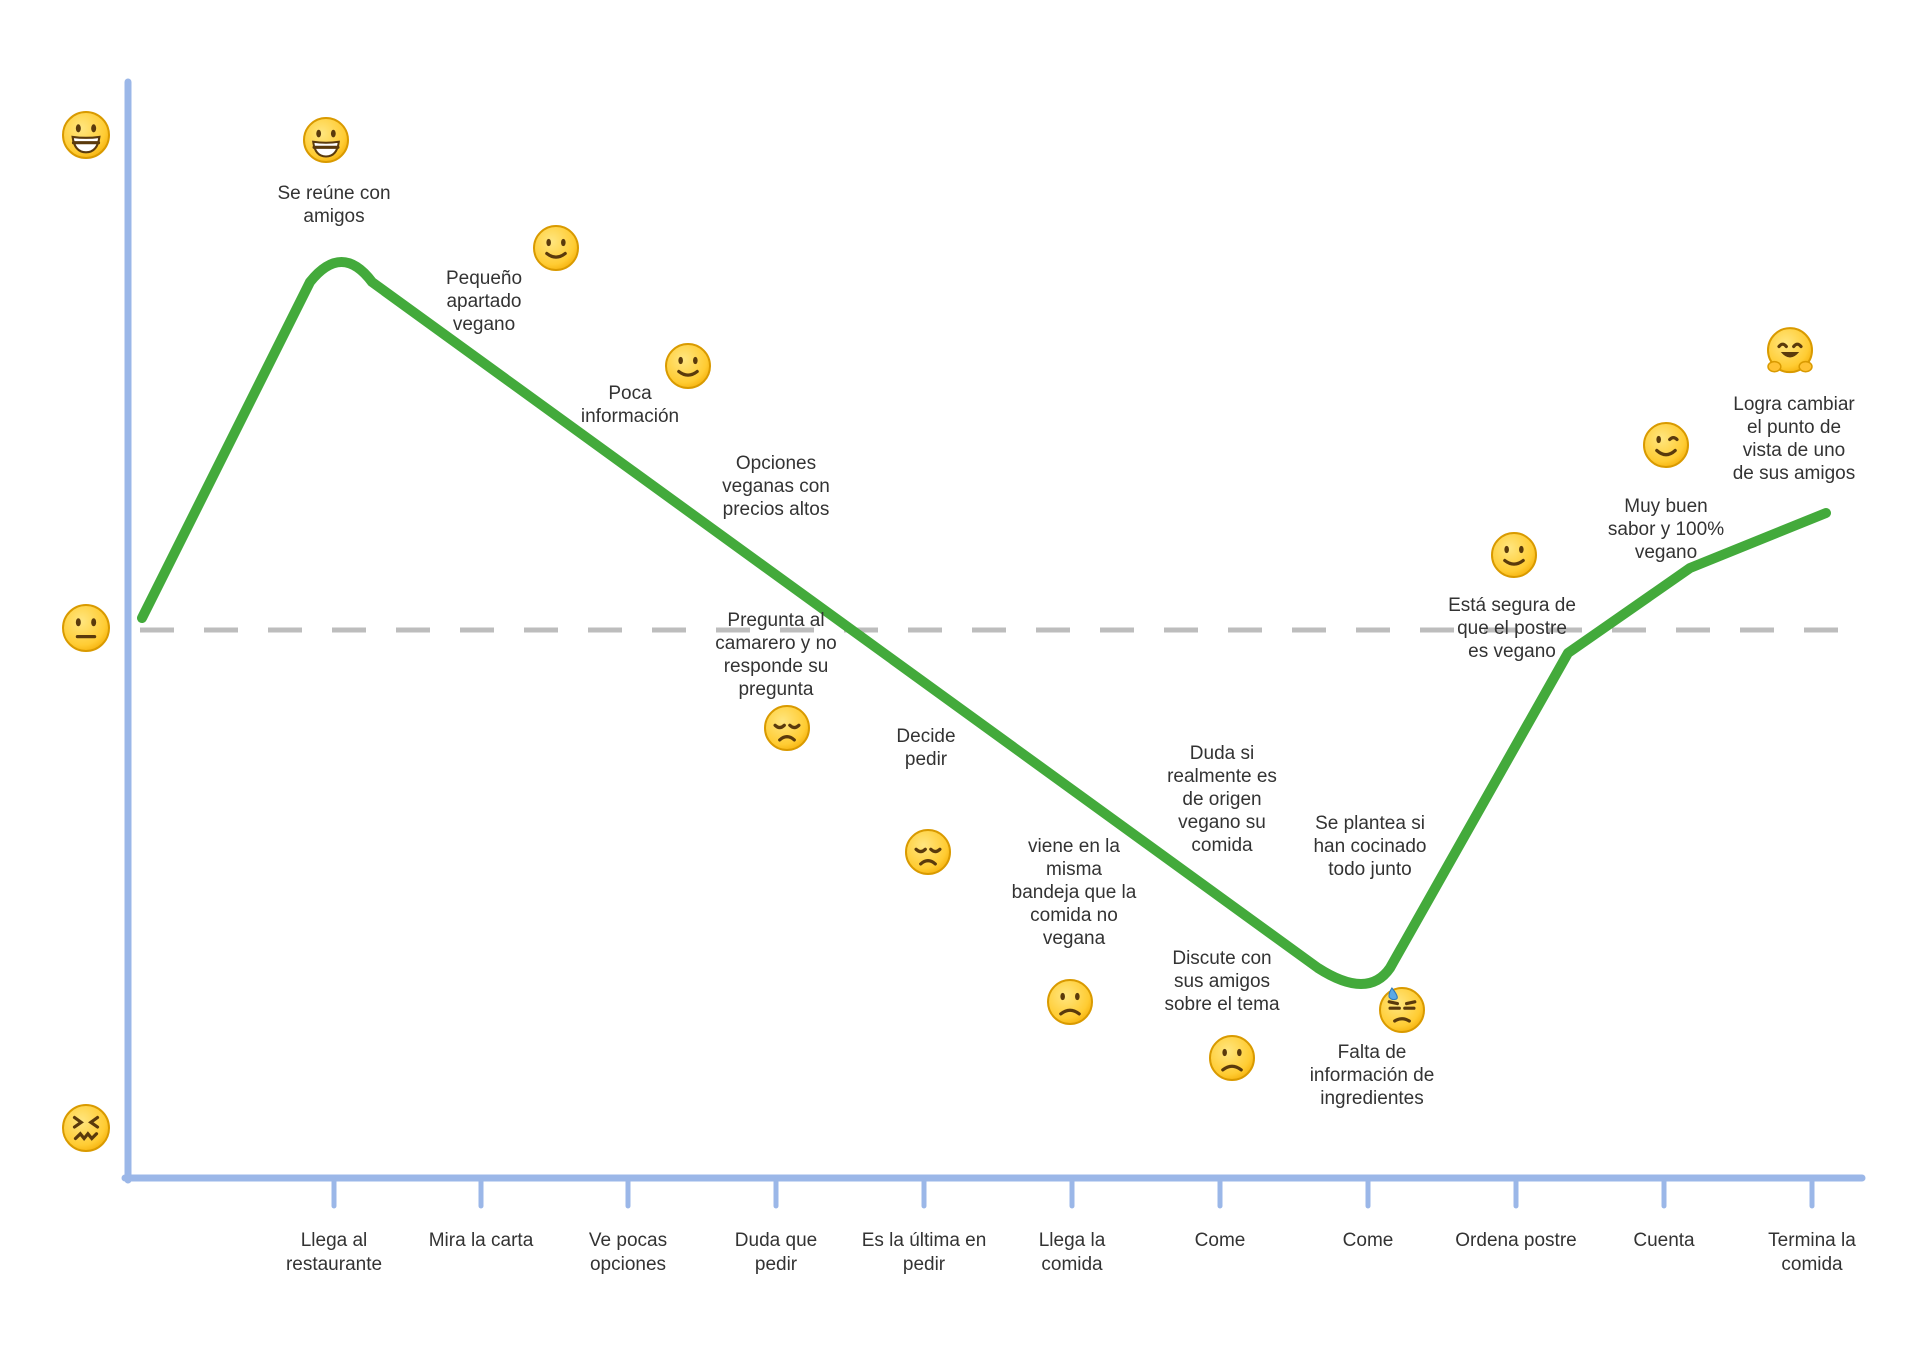 This screenshot has width=1920, height=1357. Describe the element at coordinates (334, 172) in the screenshot. I see `journey-moment: Se reúne con amigos` at that location.